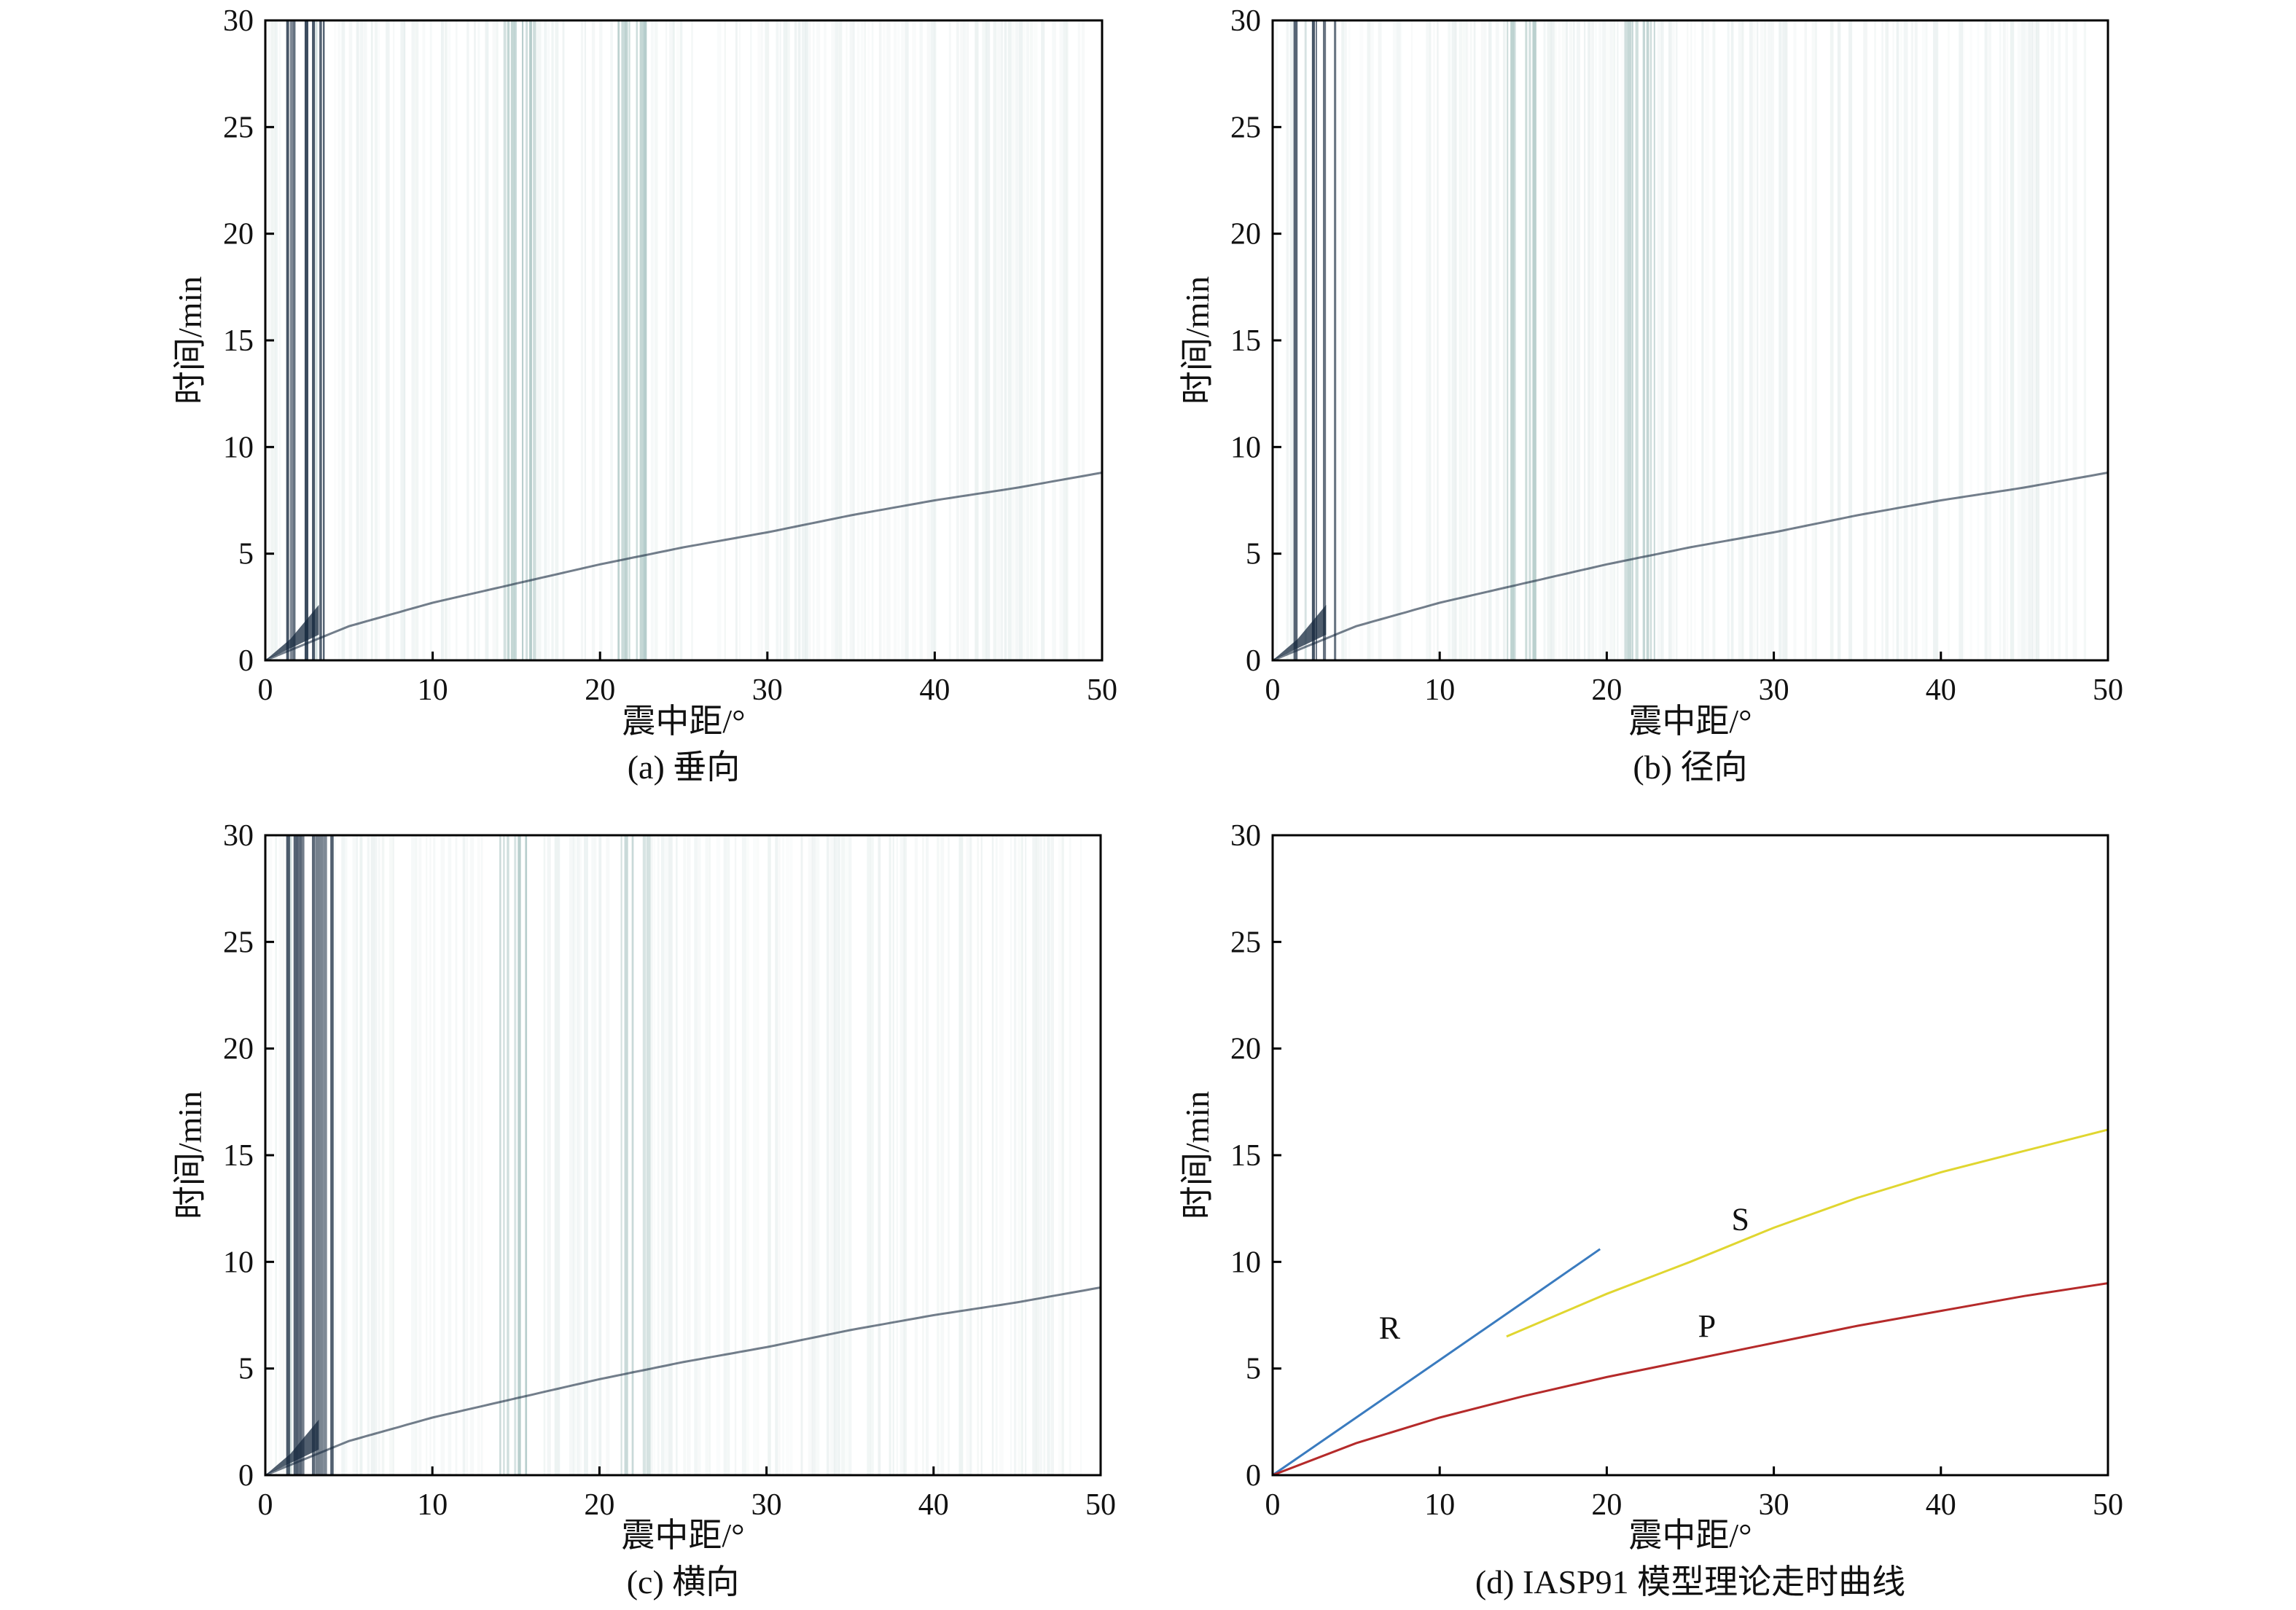 Image resolution: width=2296 pixels, height=1610 pixels. Describe the element at coordinates (249, 341) in the screenshot. I see `y-axis-a: 0 5 10 15 20 25 30` at that location.